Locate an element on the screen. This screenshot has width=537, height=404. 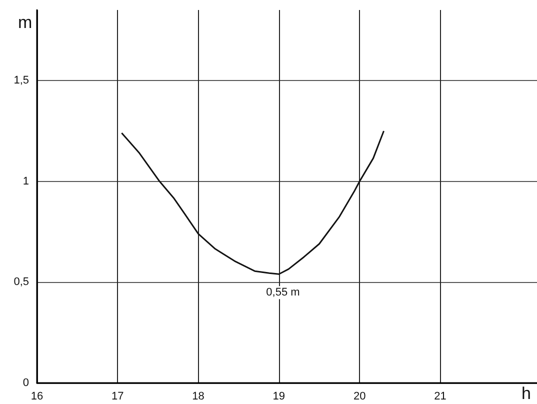
x-tick-label: 18 is located at coordinates (198, 396).